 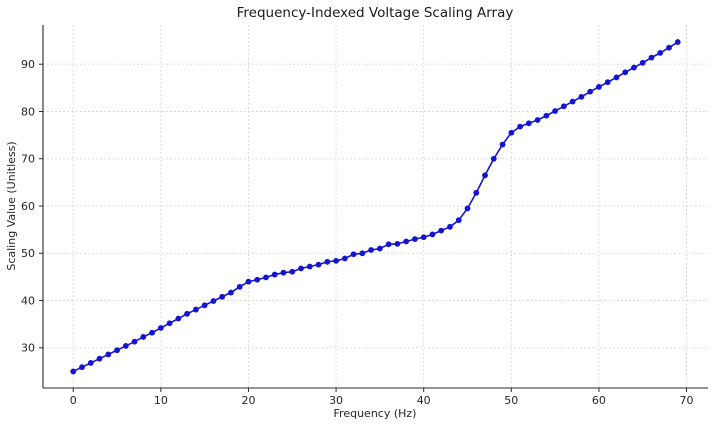 What do you see at coordinates (28, 253) in the screenshot?
I see `y-tick-label: 50` at bounding box center [28, 253].